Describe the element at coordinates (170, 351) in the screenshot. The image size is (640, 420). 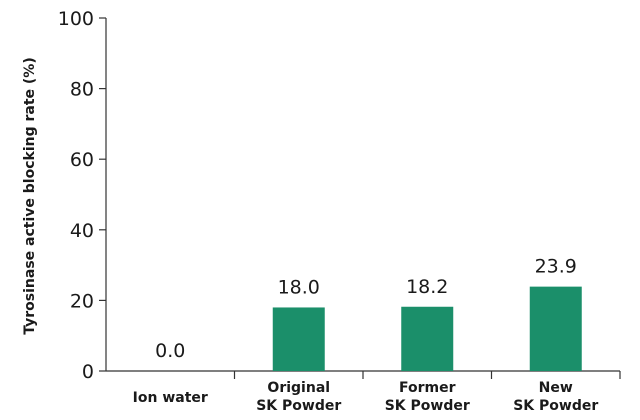
I see `data-label: 0.0` at that location.